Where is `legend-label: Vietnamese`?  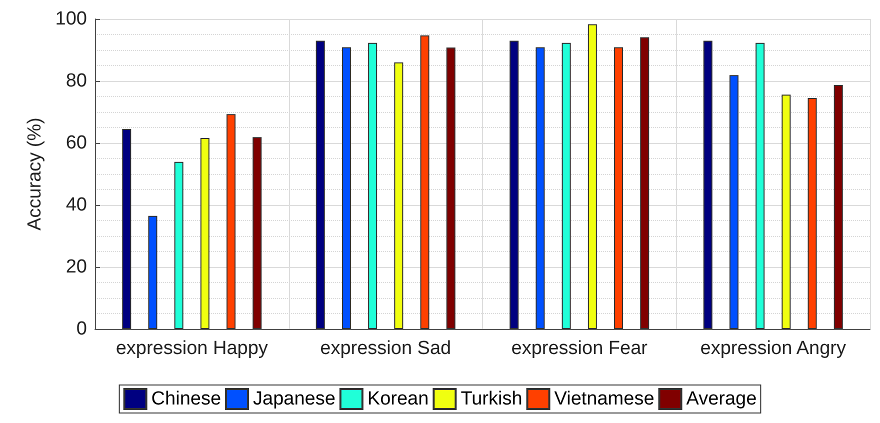 legend-label: Vietnamese is located at coordinates (604, 399).